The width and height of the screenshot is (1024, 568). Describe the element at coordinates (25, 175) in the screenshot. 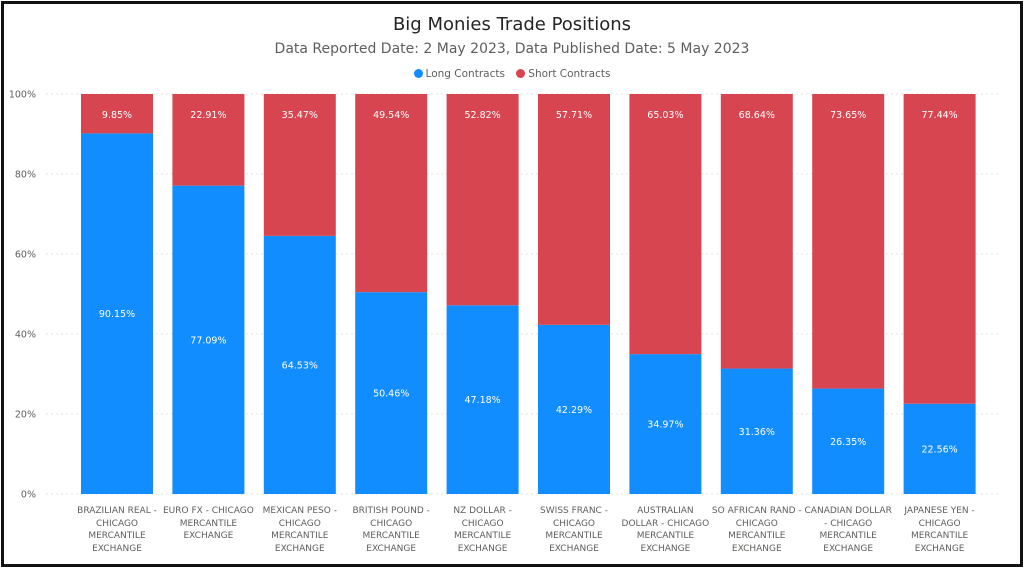

I see `y-tick-label: 80%` at that location.